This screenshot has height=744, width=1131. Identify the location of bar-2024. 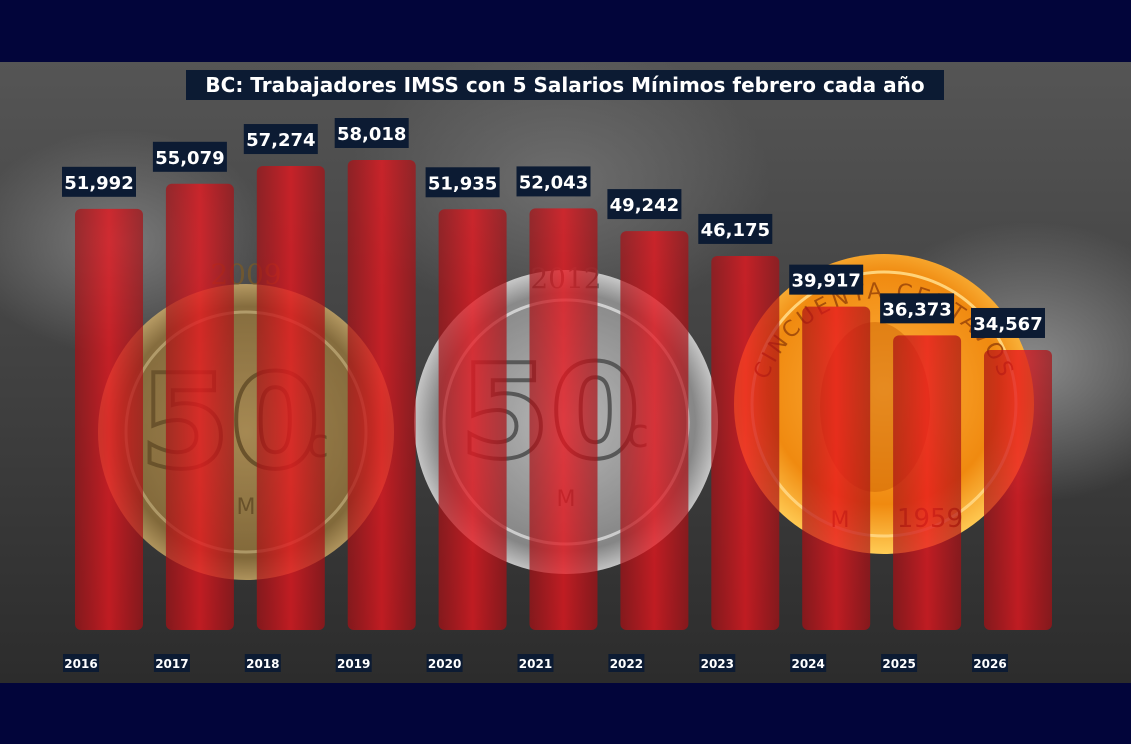
(836, 468).